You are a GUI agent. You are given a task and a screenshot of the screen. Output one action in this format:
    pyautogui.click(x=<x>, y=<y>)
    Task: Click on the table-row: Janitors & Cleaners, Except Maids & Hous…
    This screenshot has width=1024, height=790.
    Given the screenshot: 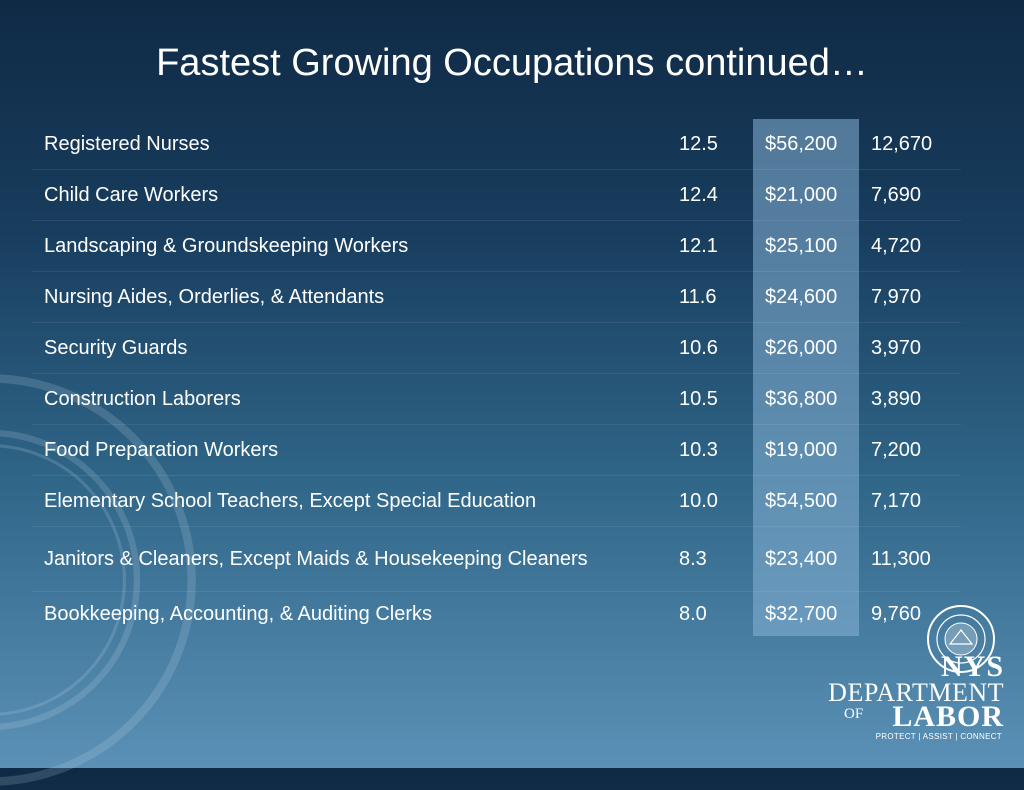 What is the action you would take?
    pyautogui.click(x=496, y=559)
    